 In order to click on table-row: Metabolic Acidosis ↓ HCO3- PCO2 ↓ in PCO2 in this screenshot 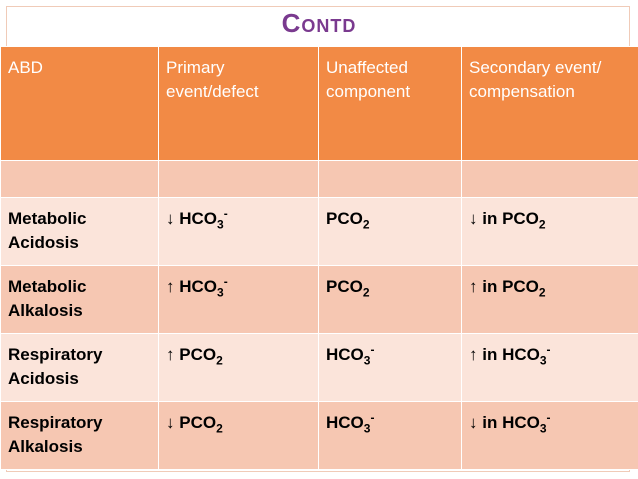, I will do `click(319, 231)`.